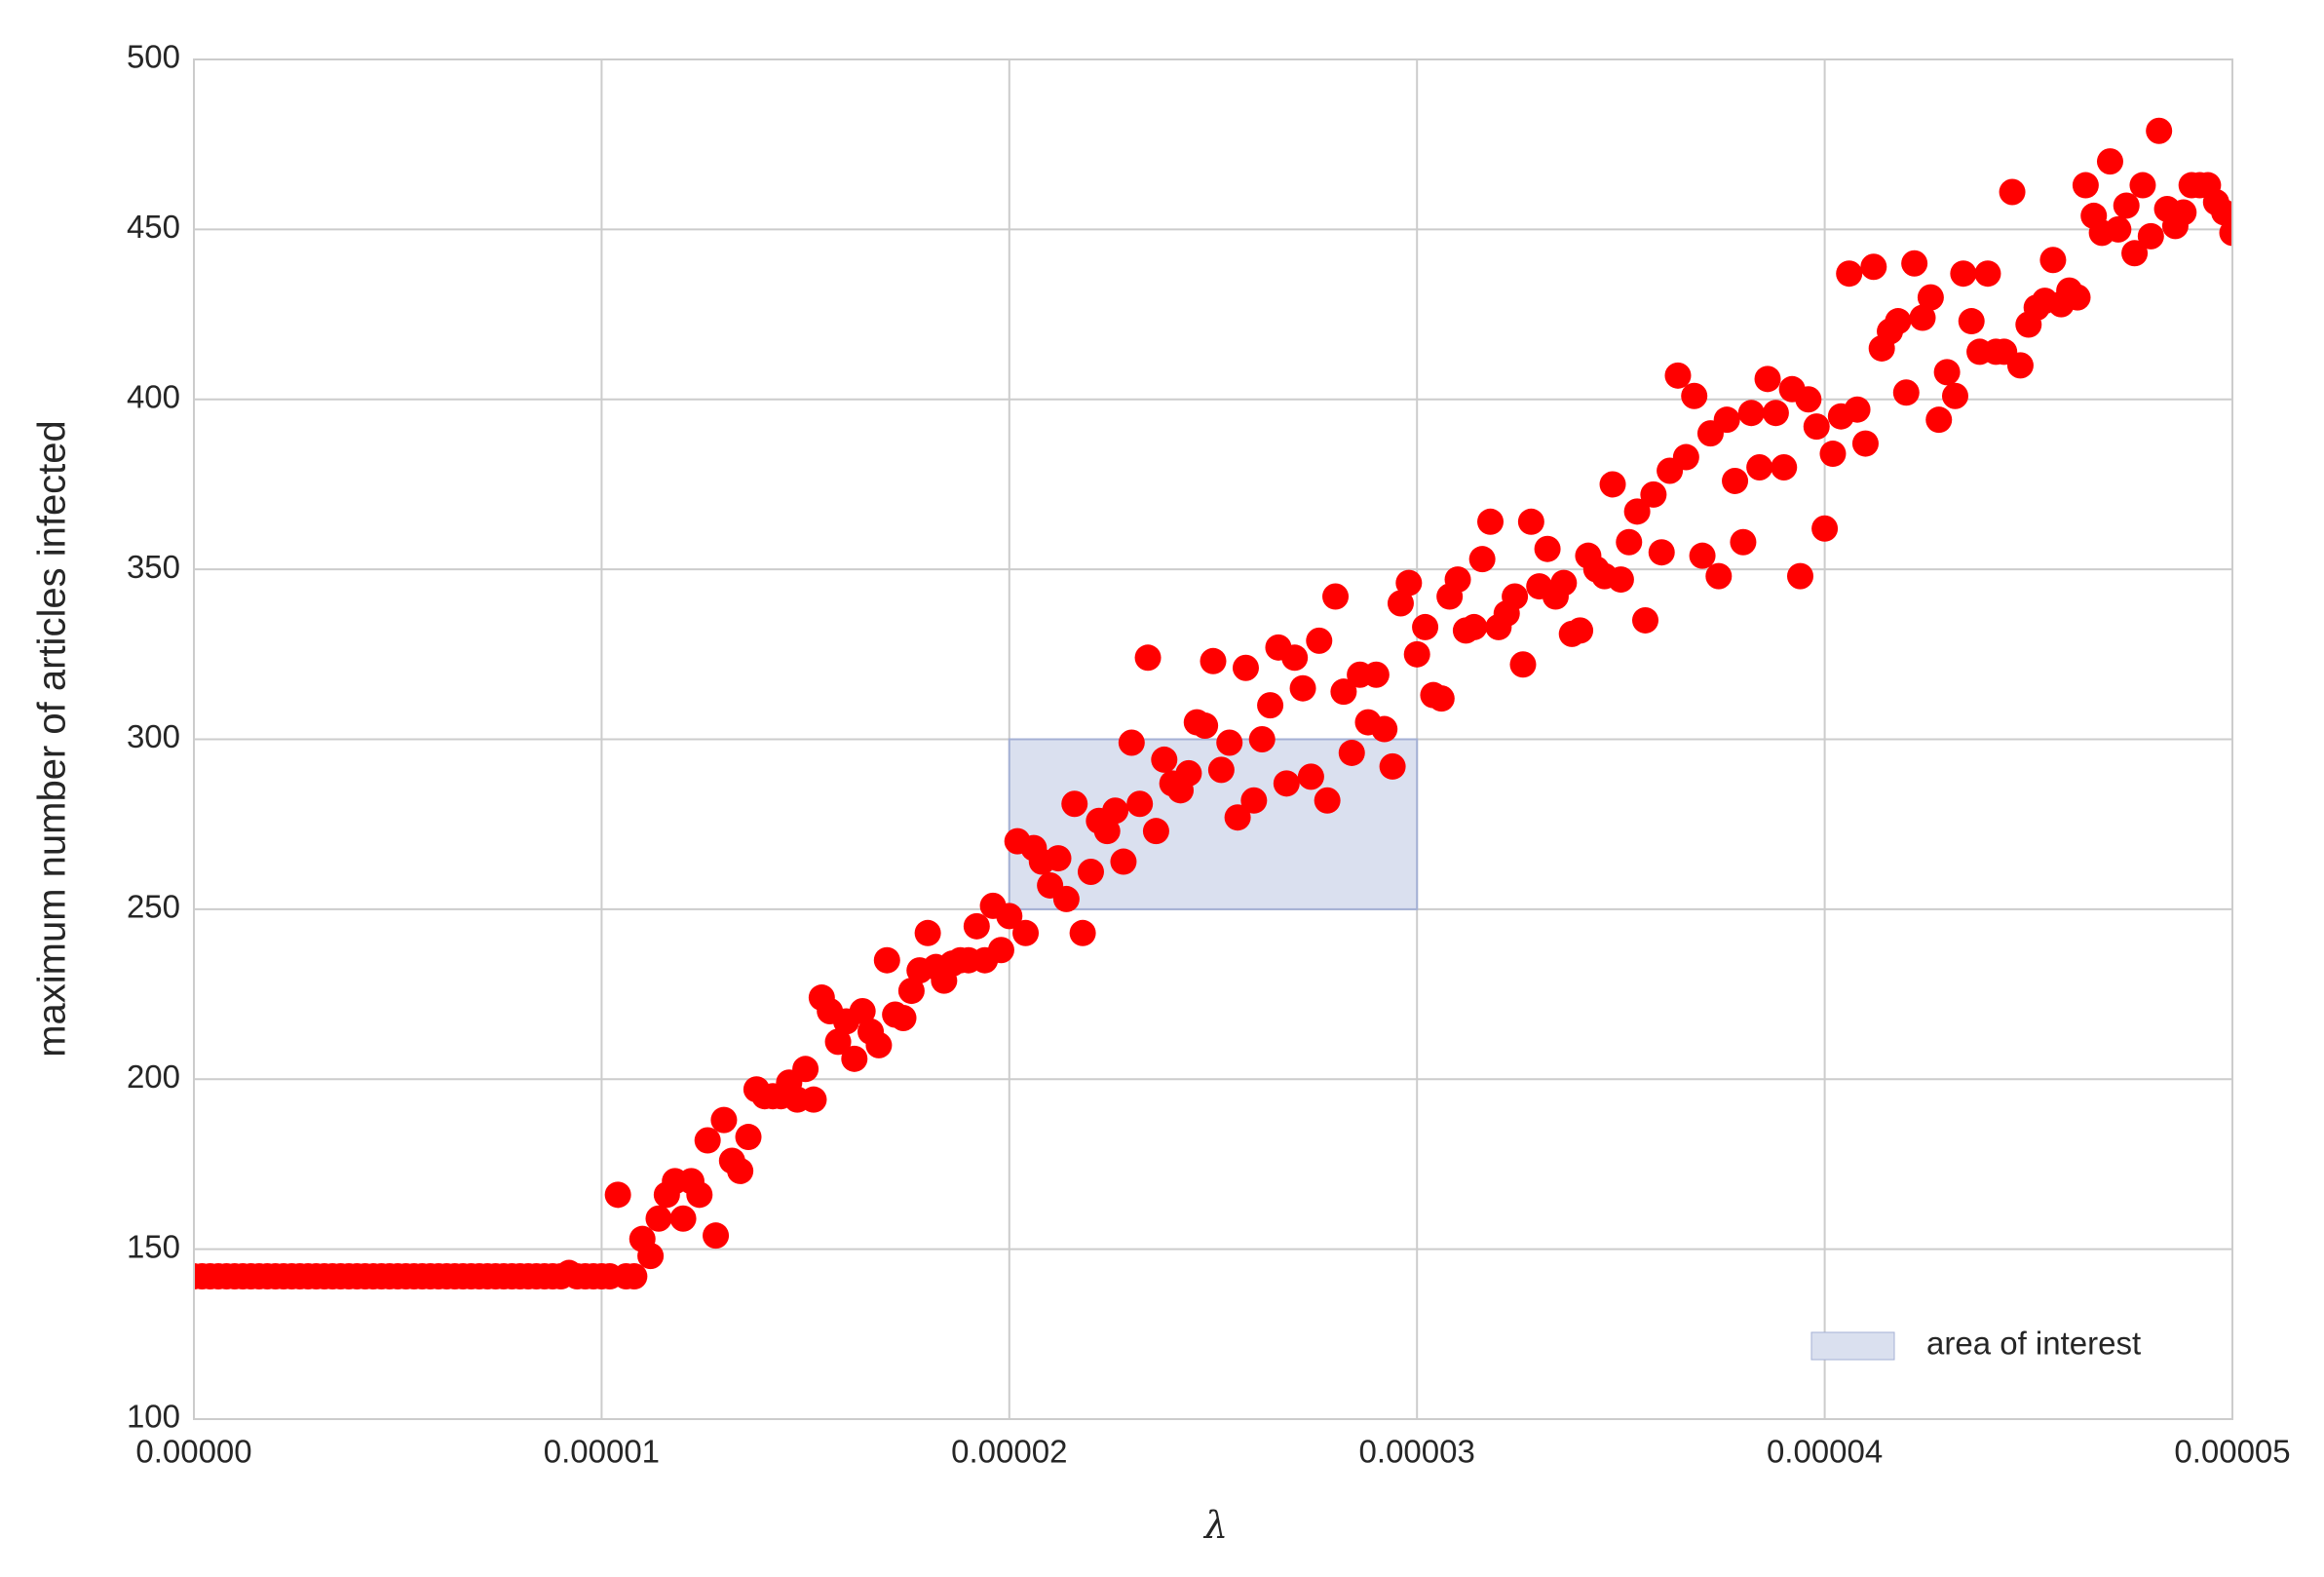  I want to click on x-tick-label: 0.00003, so click(1417, 1452).